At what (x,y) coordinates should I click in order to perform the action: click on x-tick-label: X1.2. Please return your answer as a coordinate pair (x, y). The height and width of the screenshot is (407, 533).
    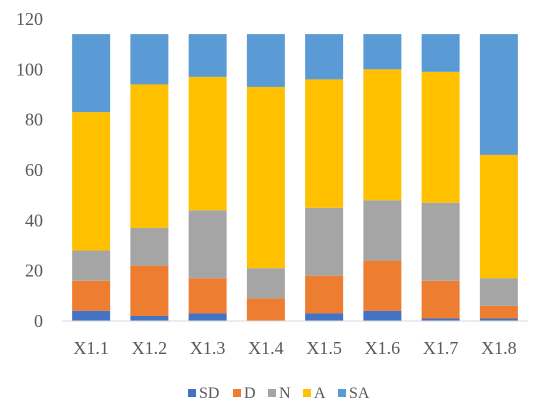
    Looking at the image, I should click on (150, 348).